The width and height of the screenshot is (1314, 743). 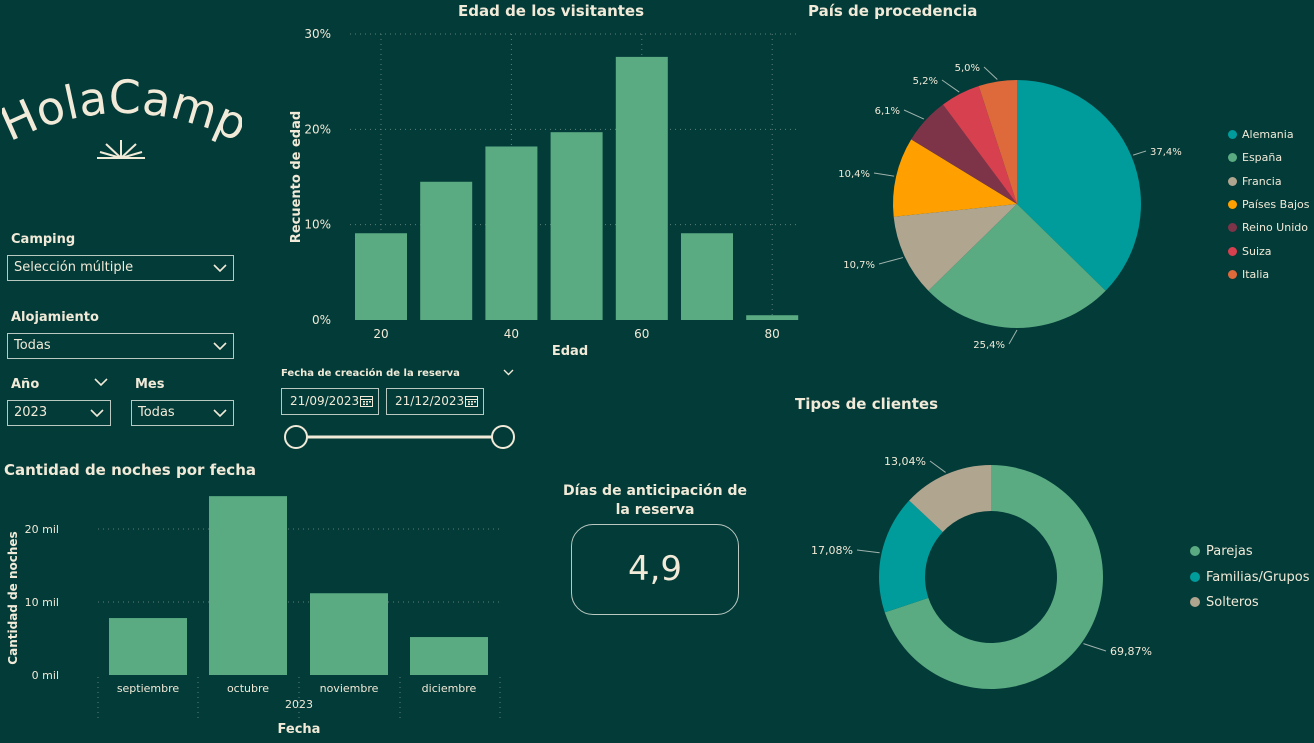 I want to click on kpi-value: 4,9, so click(x=655, y=569).